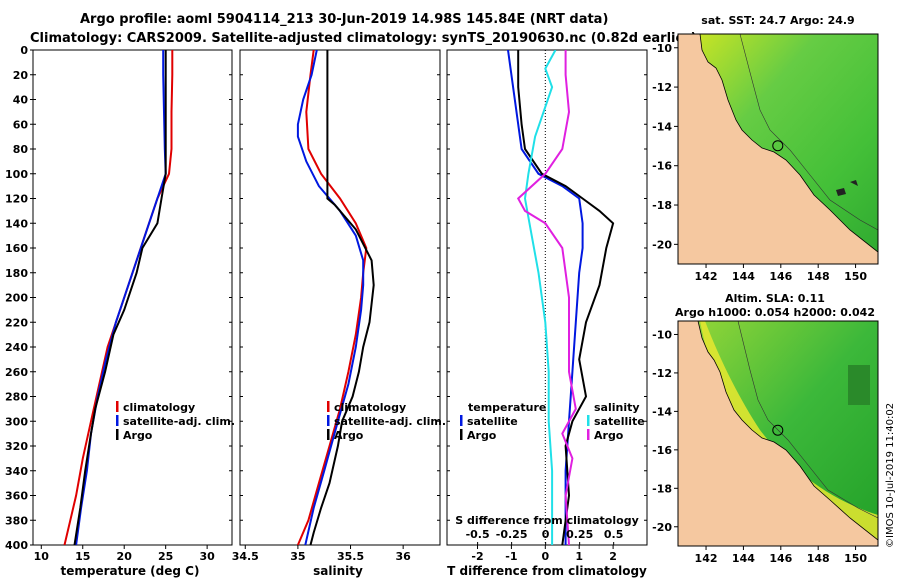  What do you see at coordinates (847, 188) in the screenshot?
I see `sst-reef-islands` at bounding box center [847, 188].